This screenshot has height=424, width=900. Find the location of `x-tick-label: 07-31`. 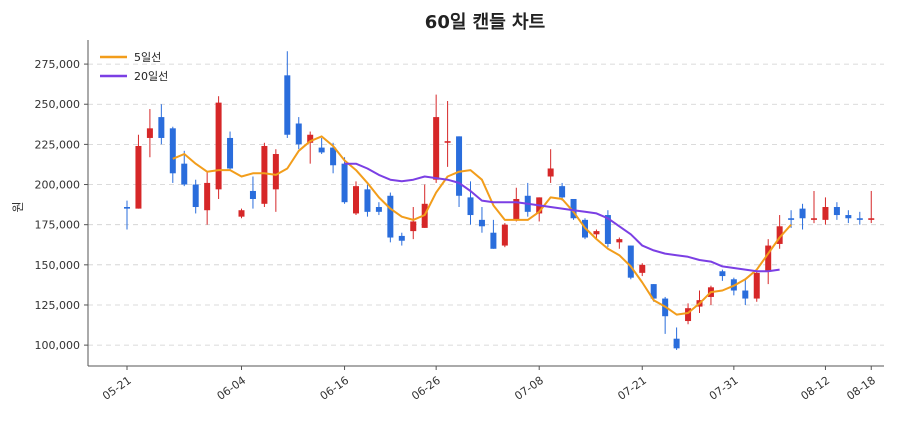

x-tick-label: 07-31 is located at coordinates (724, 388).